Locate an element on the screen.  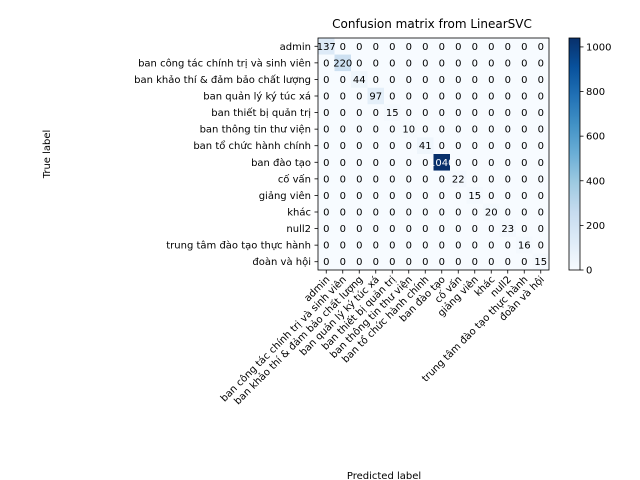
y-tick-label: giảng viên is located at coordinates (285, 196).